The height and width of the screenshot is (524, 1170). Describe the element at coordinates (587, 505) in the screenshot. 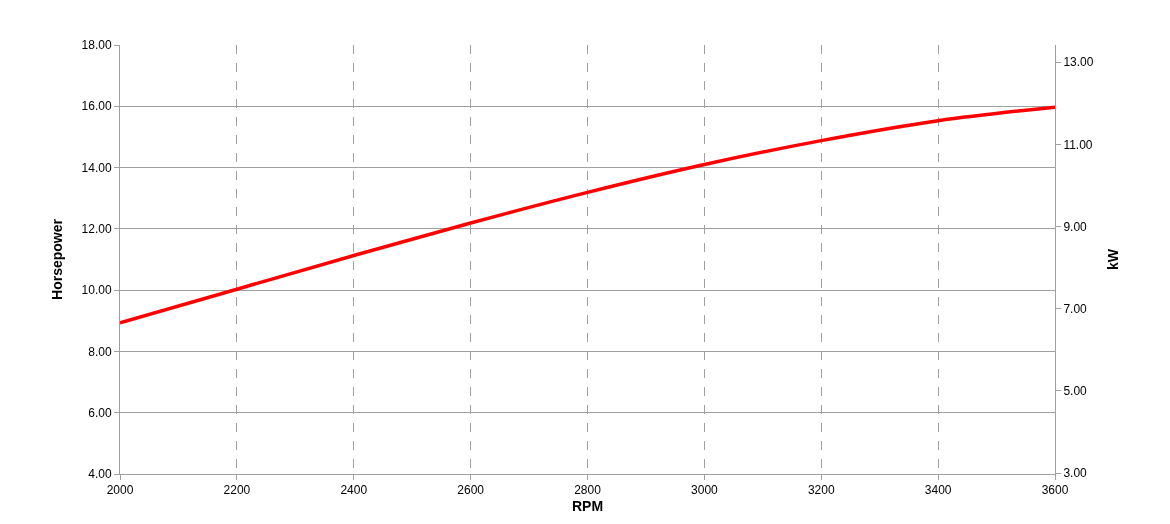

I see `x-axis-title: RPM` at that location.